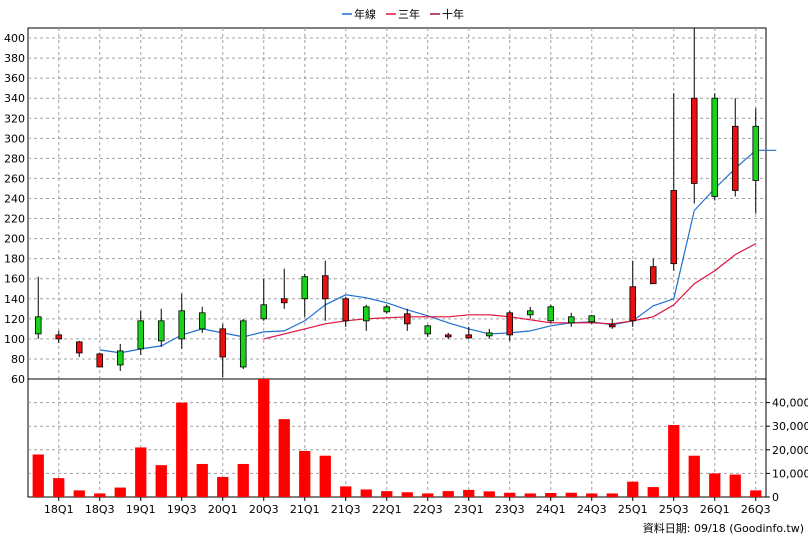 Image resolution: width=808 pixels, height=540 pixels. What do you see at coordinates (723, 528) in the screenshot?
I see `source-note: 資料日期: 09/18 (Goodinfo.tw)` at bounding box center [723, 528].